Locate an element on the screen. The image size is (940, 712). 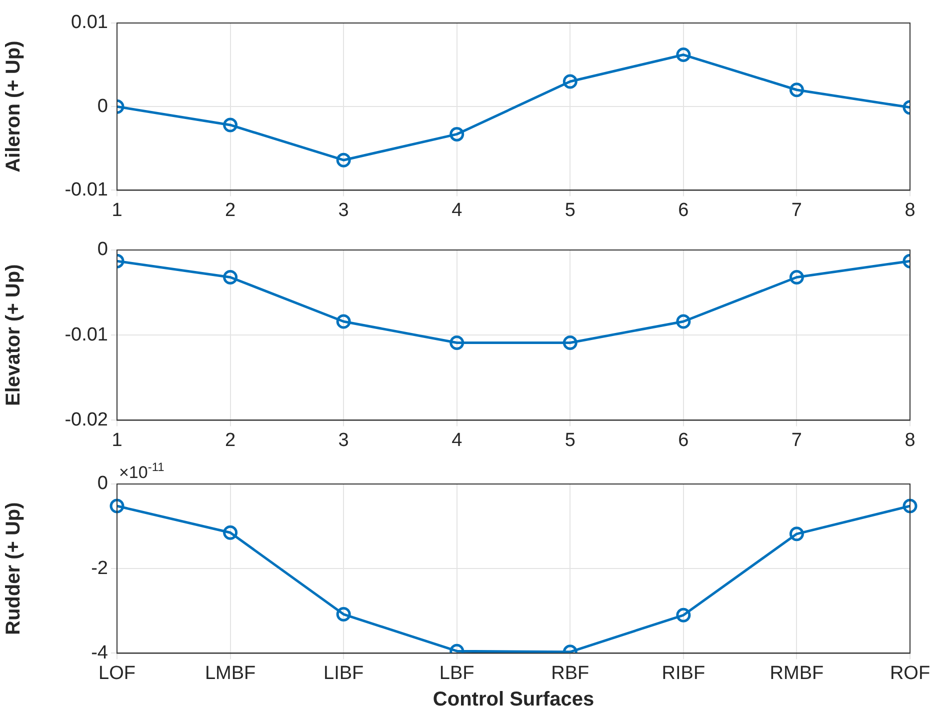
x-tick-label: RMBF is located at coordinates (797, 673).